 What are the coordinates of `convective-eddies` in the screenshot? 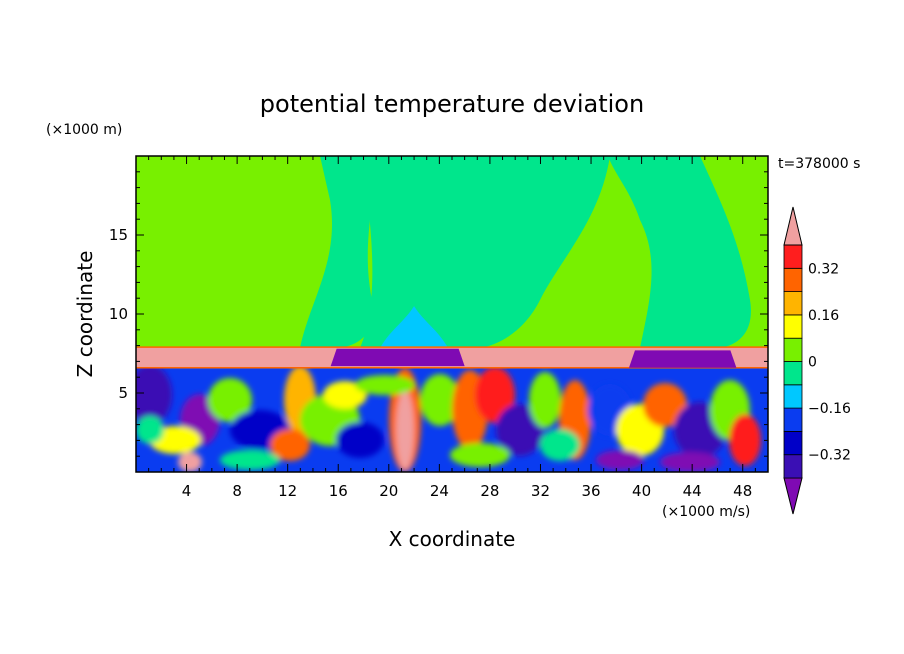 It's located at (448, 418).